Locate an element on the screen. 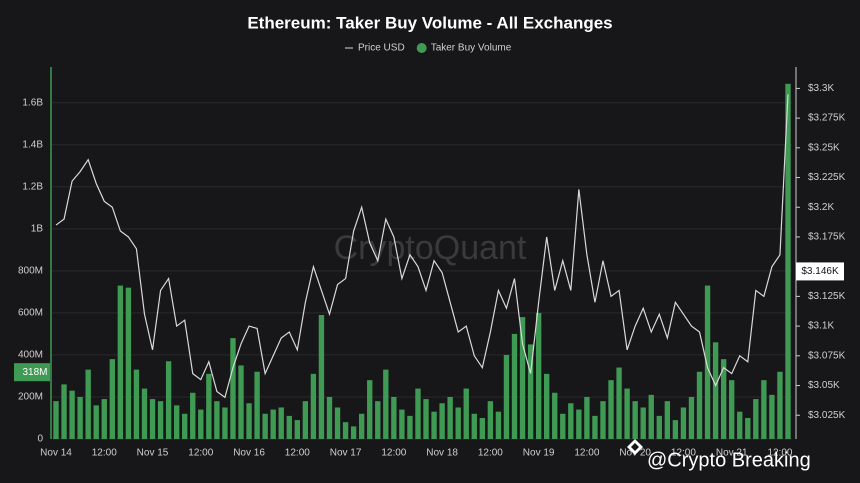  x-tick-label: Nov 14 is located at coordinates (56, 453).